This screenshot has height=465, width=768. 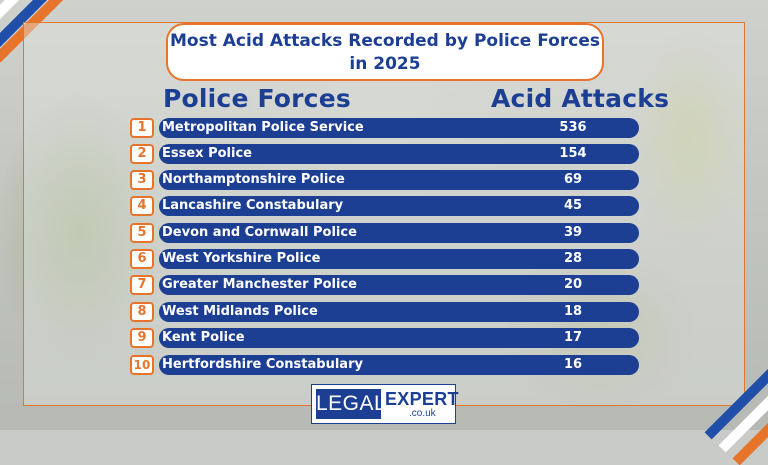 I want to click on force-name: West Midlands Police, so click(x=383, y=312).